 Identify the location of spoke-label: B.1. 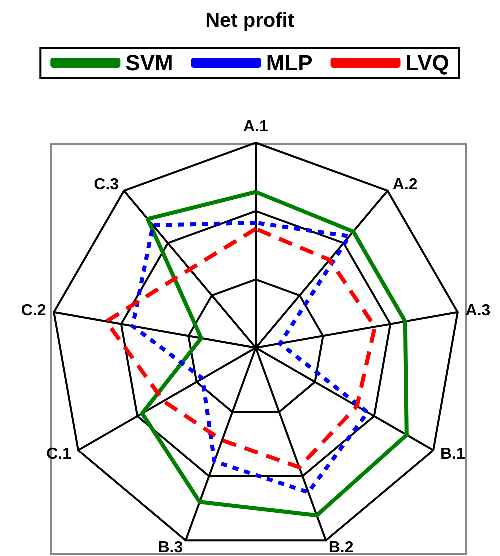
(453, 454).